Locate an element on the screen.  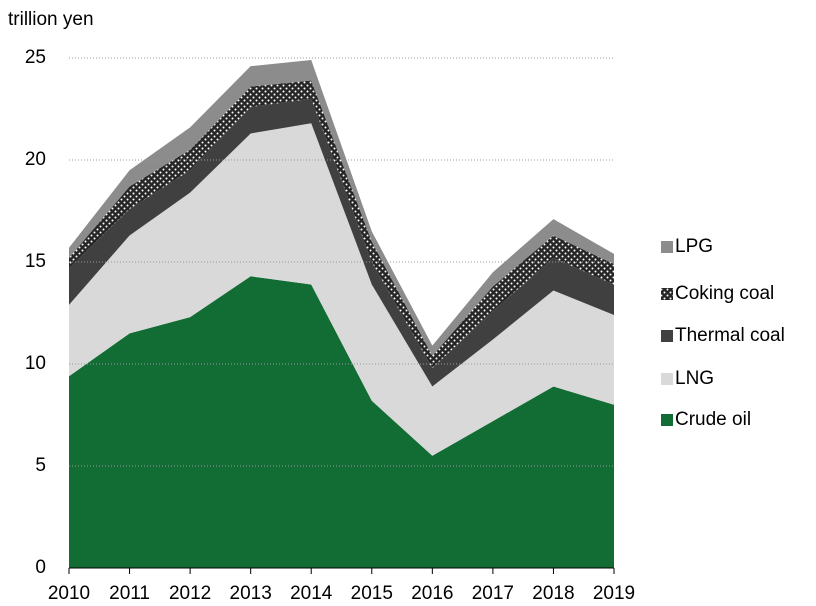
x-tick-label: 2013 is located at coordinates (251, 593).